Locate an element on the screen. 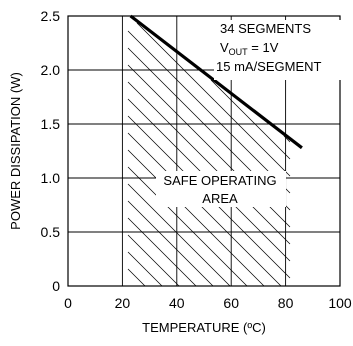 The height and width of the screenshot is (346, 353). condition-annotation: 34 SEGMENTS VOUT = 1V 15 mA/SEGMENT is located at coordinates (278, 50).